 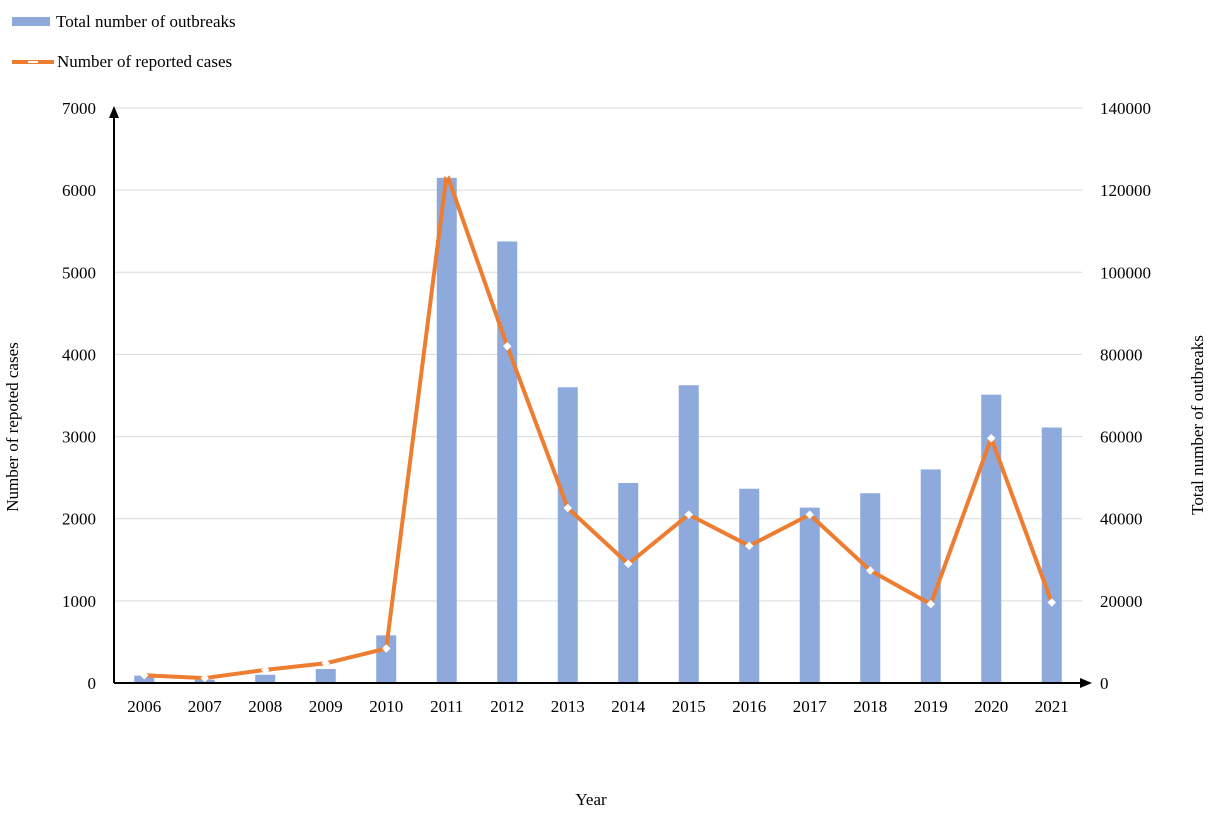 What do you see at coordinates (689, 706) in the screenshot?
I see `x-tick-label: 2015` at bounding box center [689, 706].